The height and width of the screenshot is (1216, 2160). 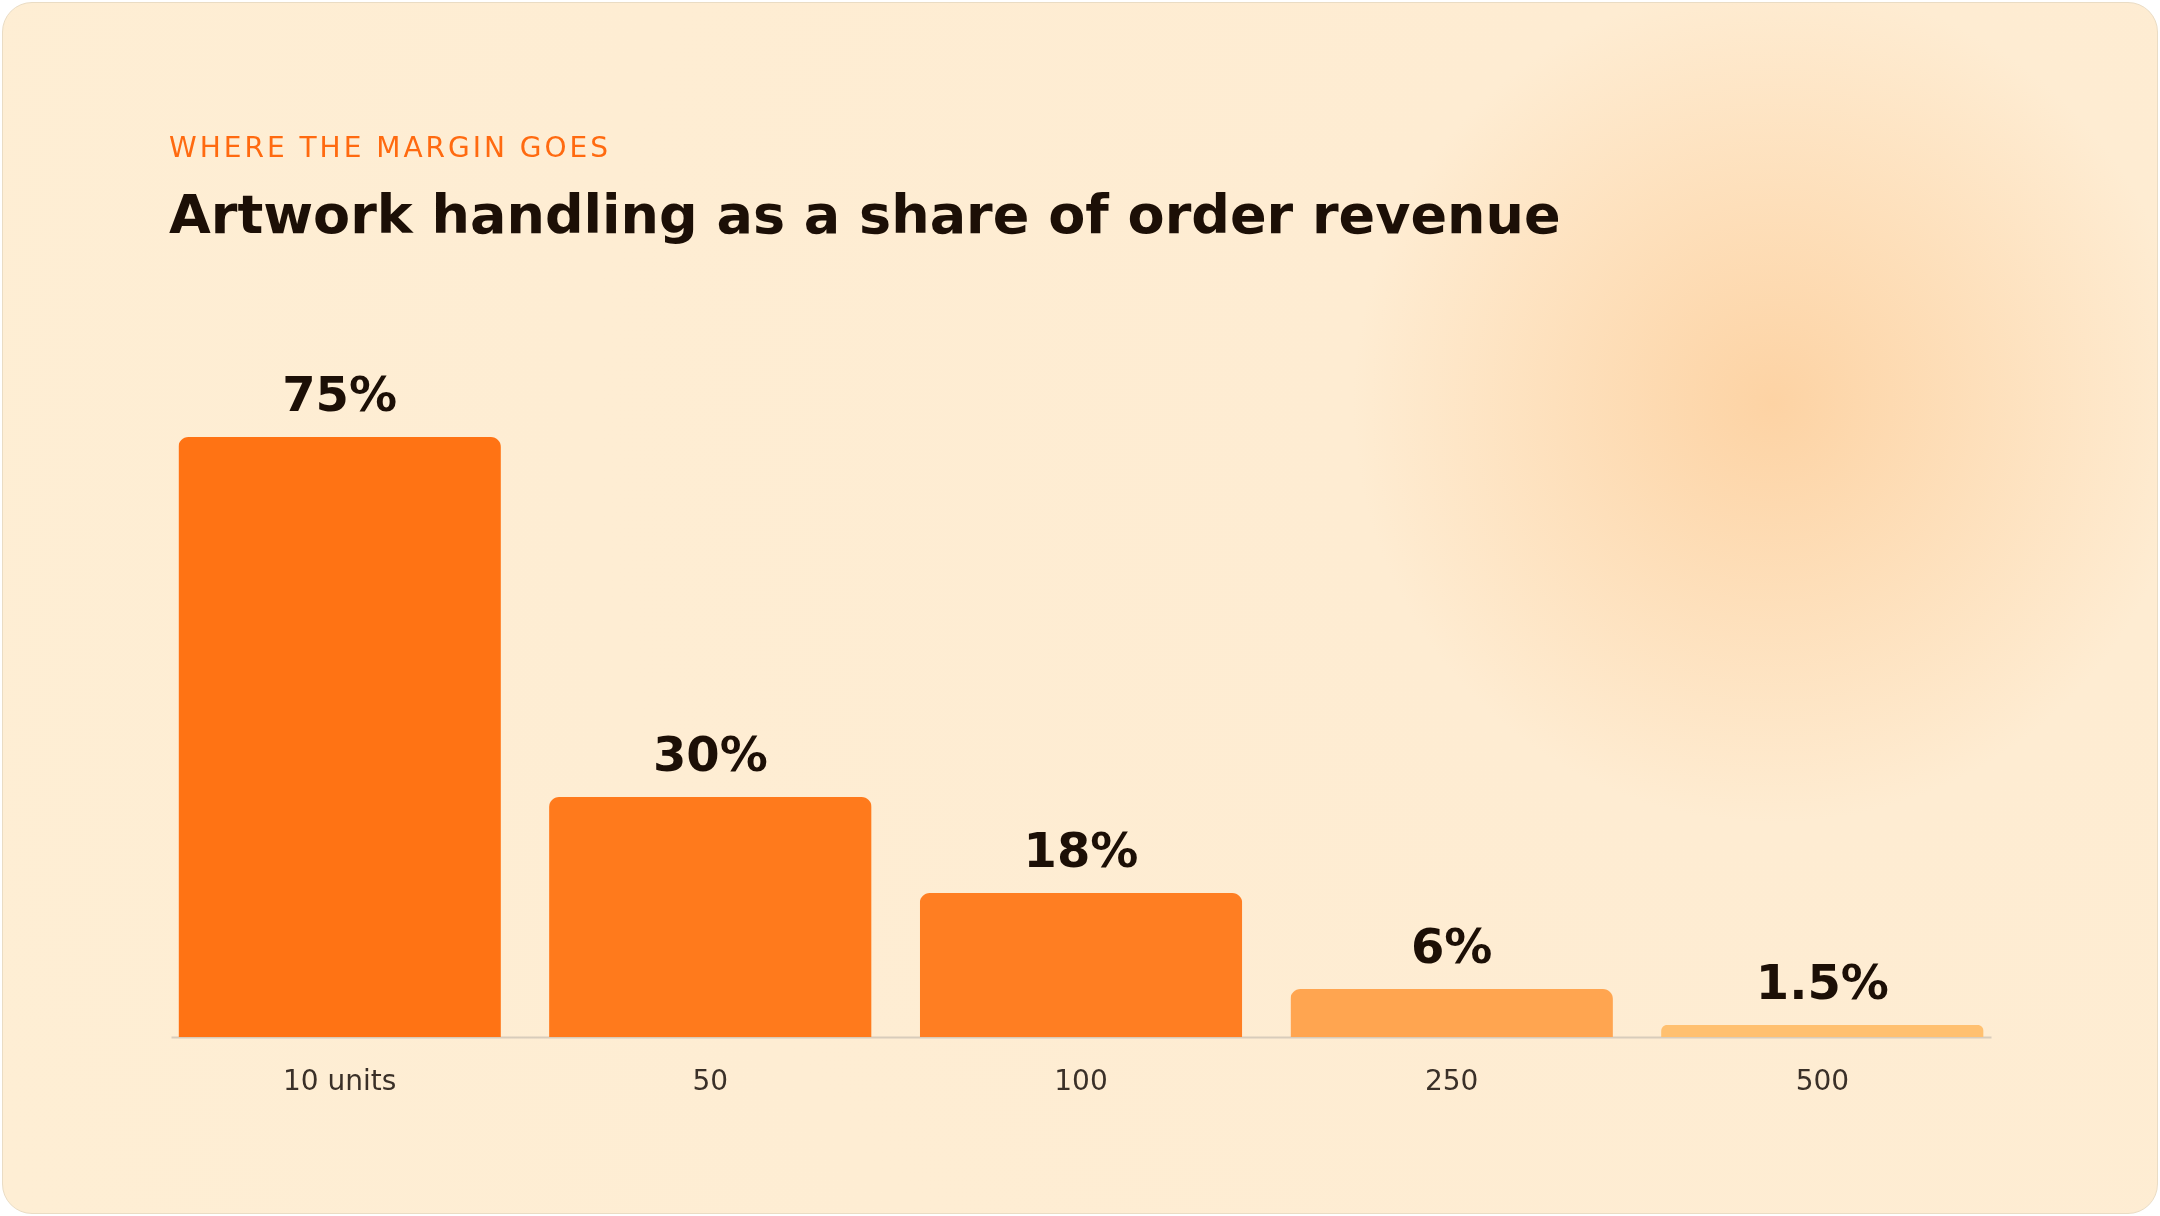 What do you see at coordinates (710, 754) in the screenshot?
I see `data-label: 30%` at bounding box center [710, 754].